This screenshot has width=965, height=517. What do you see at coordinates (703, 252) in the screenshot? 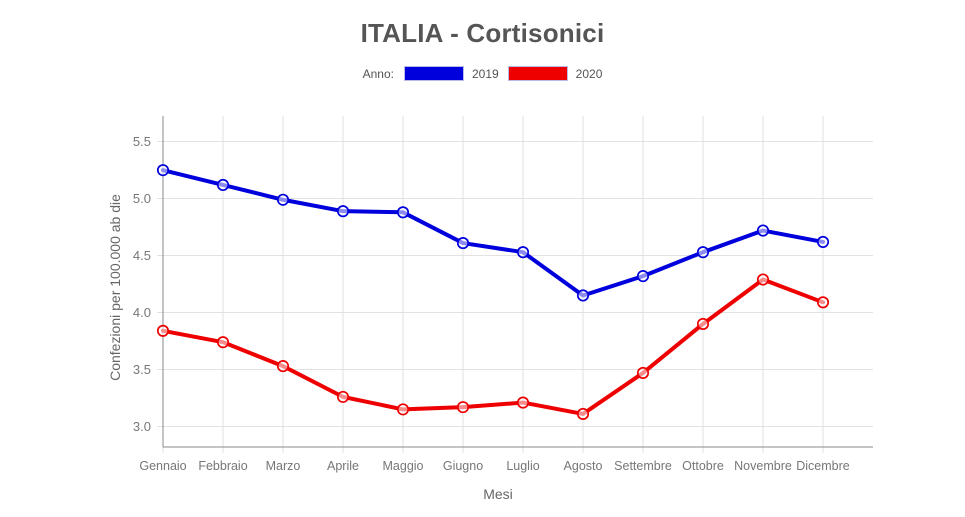
I see `data-point-2019-Ottobre` at bounding box center [703, 252].